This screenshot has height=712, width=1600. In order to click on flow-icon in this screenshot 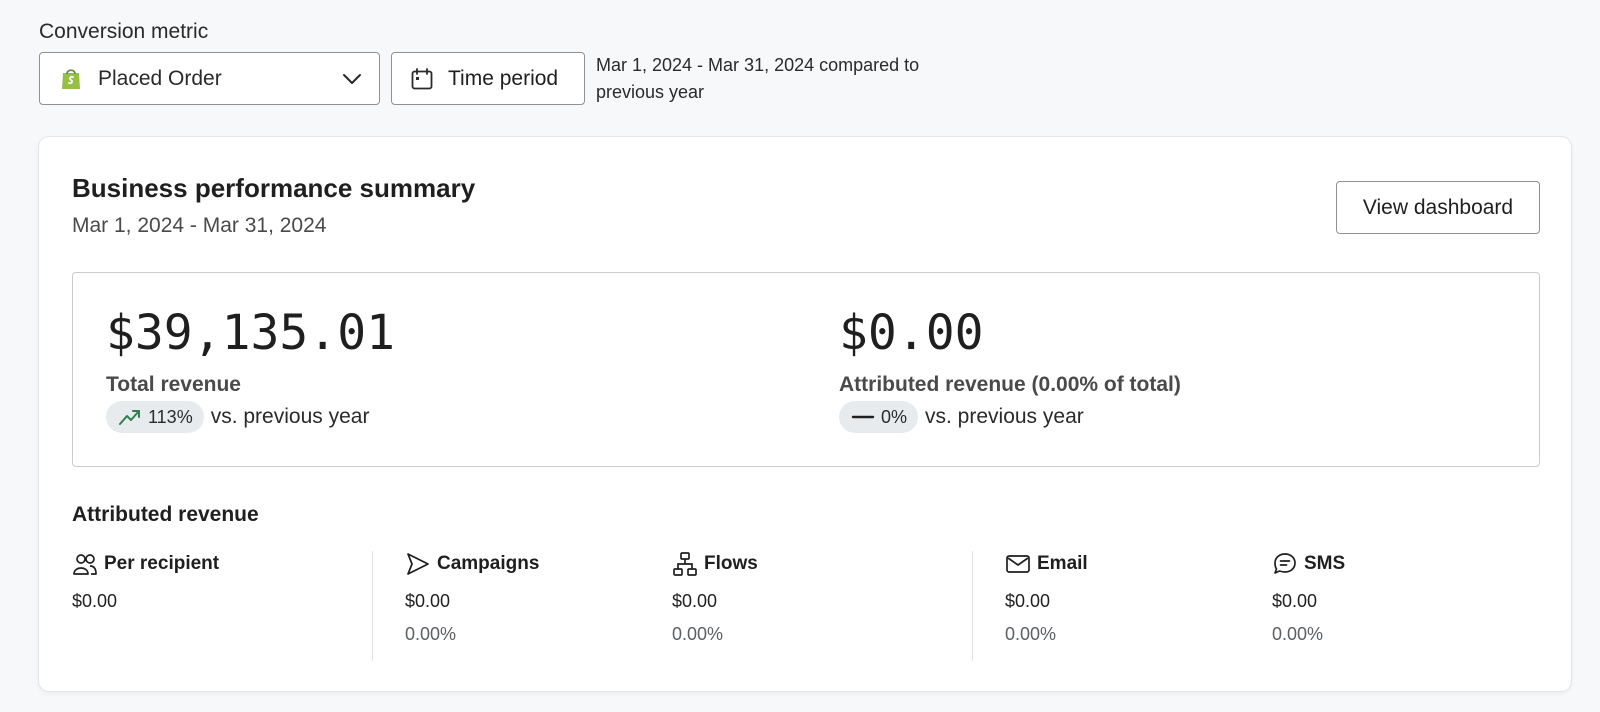, I will do `click(685, 564)`.